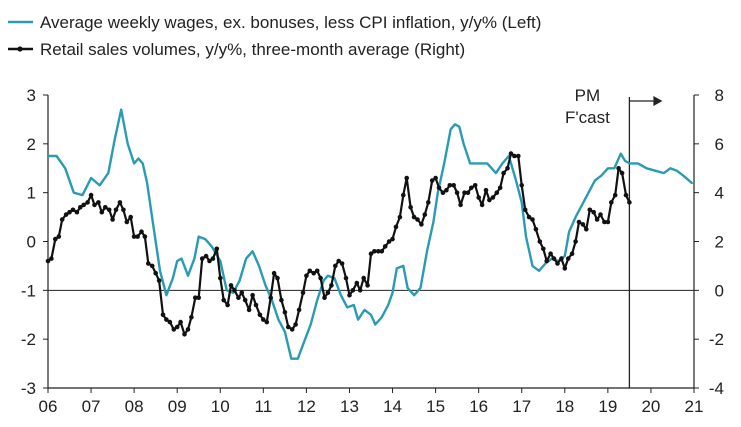 Image resolution: width=741 pixels, height=427 pixels. I want to click on x-tick-label: 09, so click(177, 406).